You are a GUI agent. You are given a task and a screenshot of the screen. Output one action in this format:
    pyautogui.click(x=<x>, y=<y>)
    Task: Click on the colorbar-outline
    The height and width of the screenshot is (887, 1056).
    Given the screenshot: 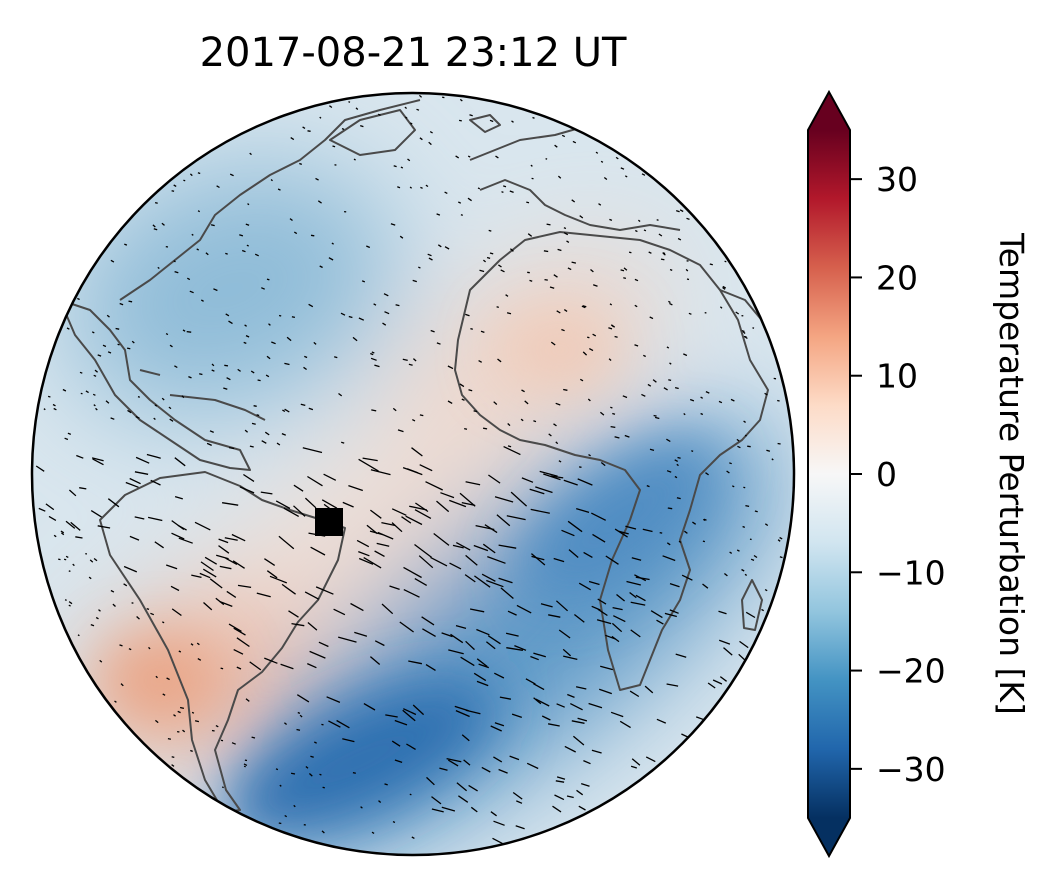 What is the action you would take?
    pyautogui.click(x=829, y=474)
    